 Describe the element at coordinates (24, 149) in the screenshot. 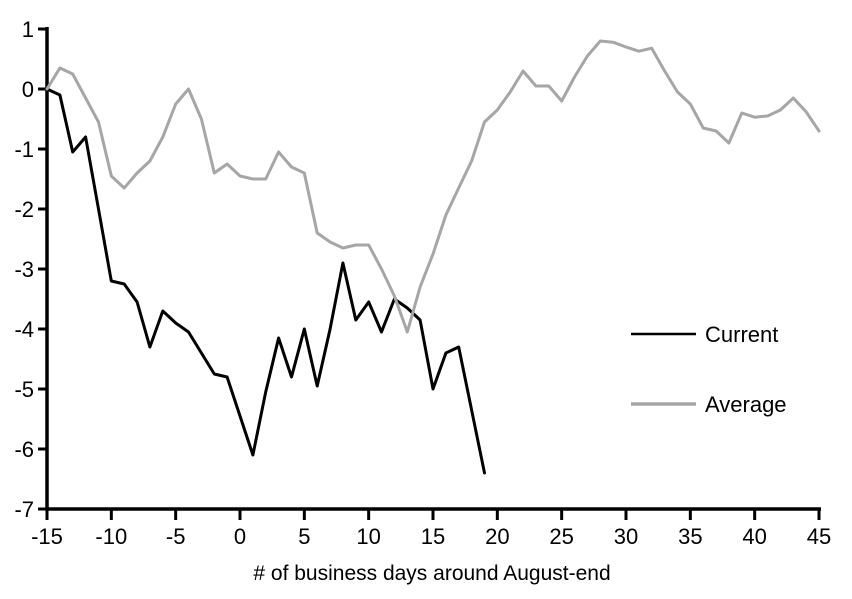

I see `y-tick-label: -1` at that location.